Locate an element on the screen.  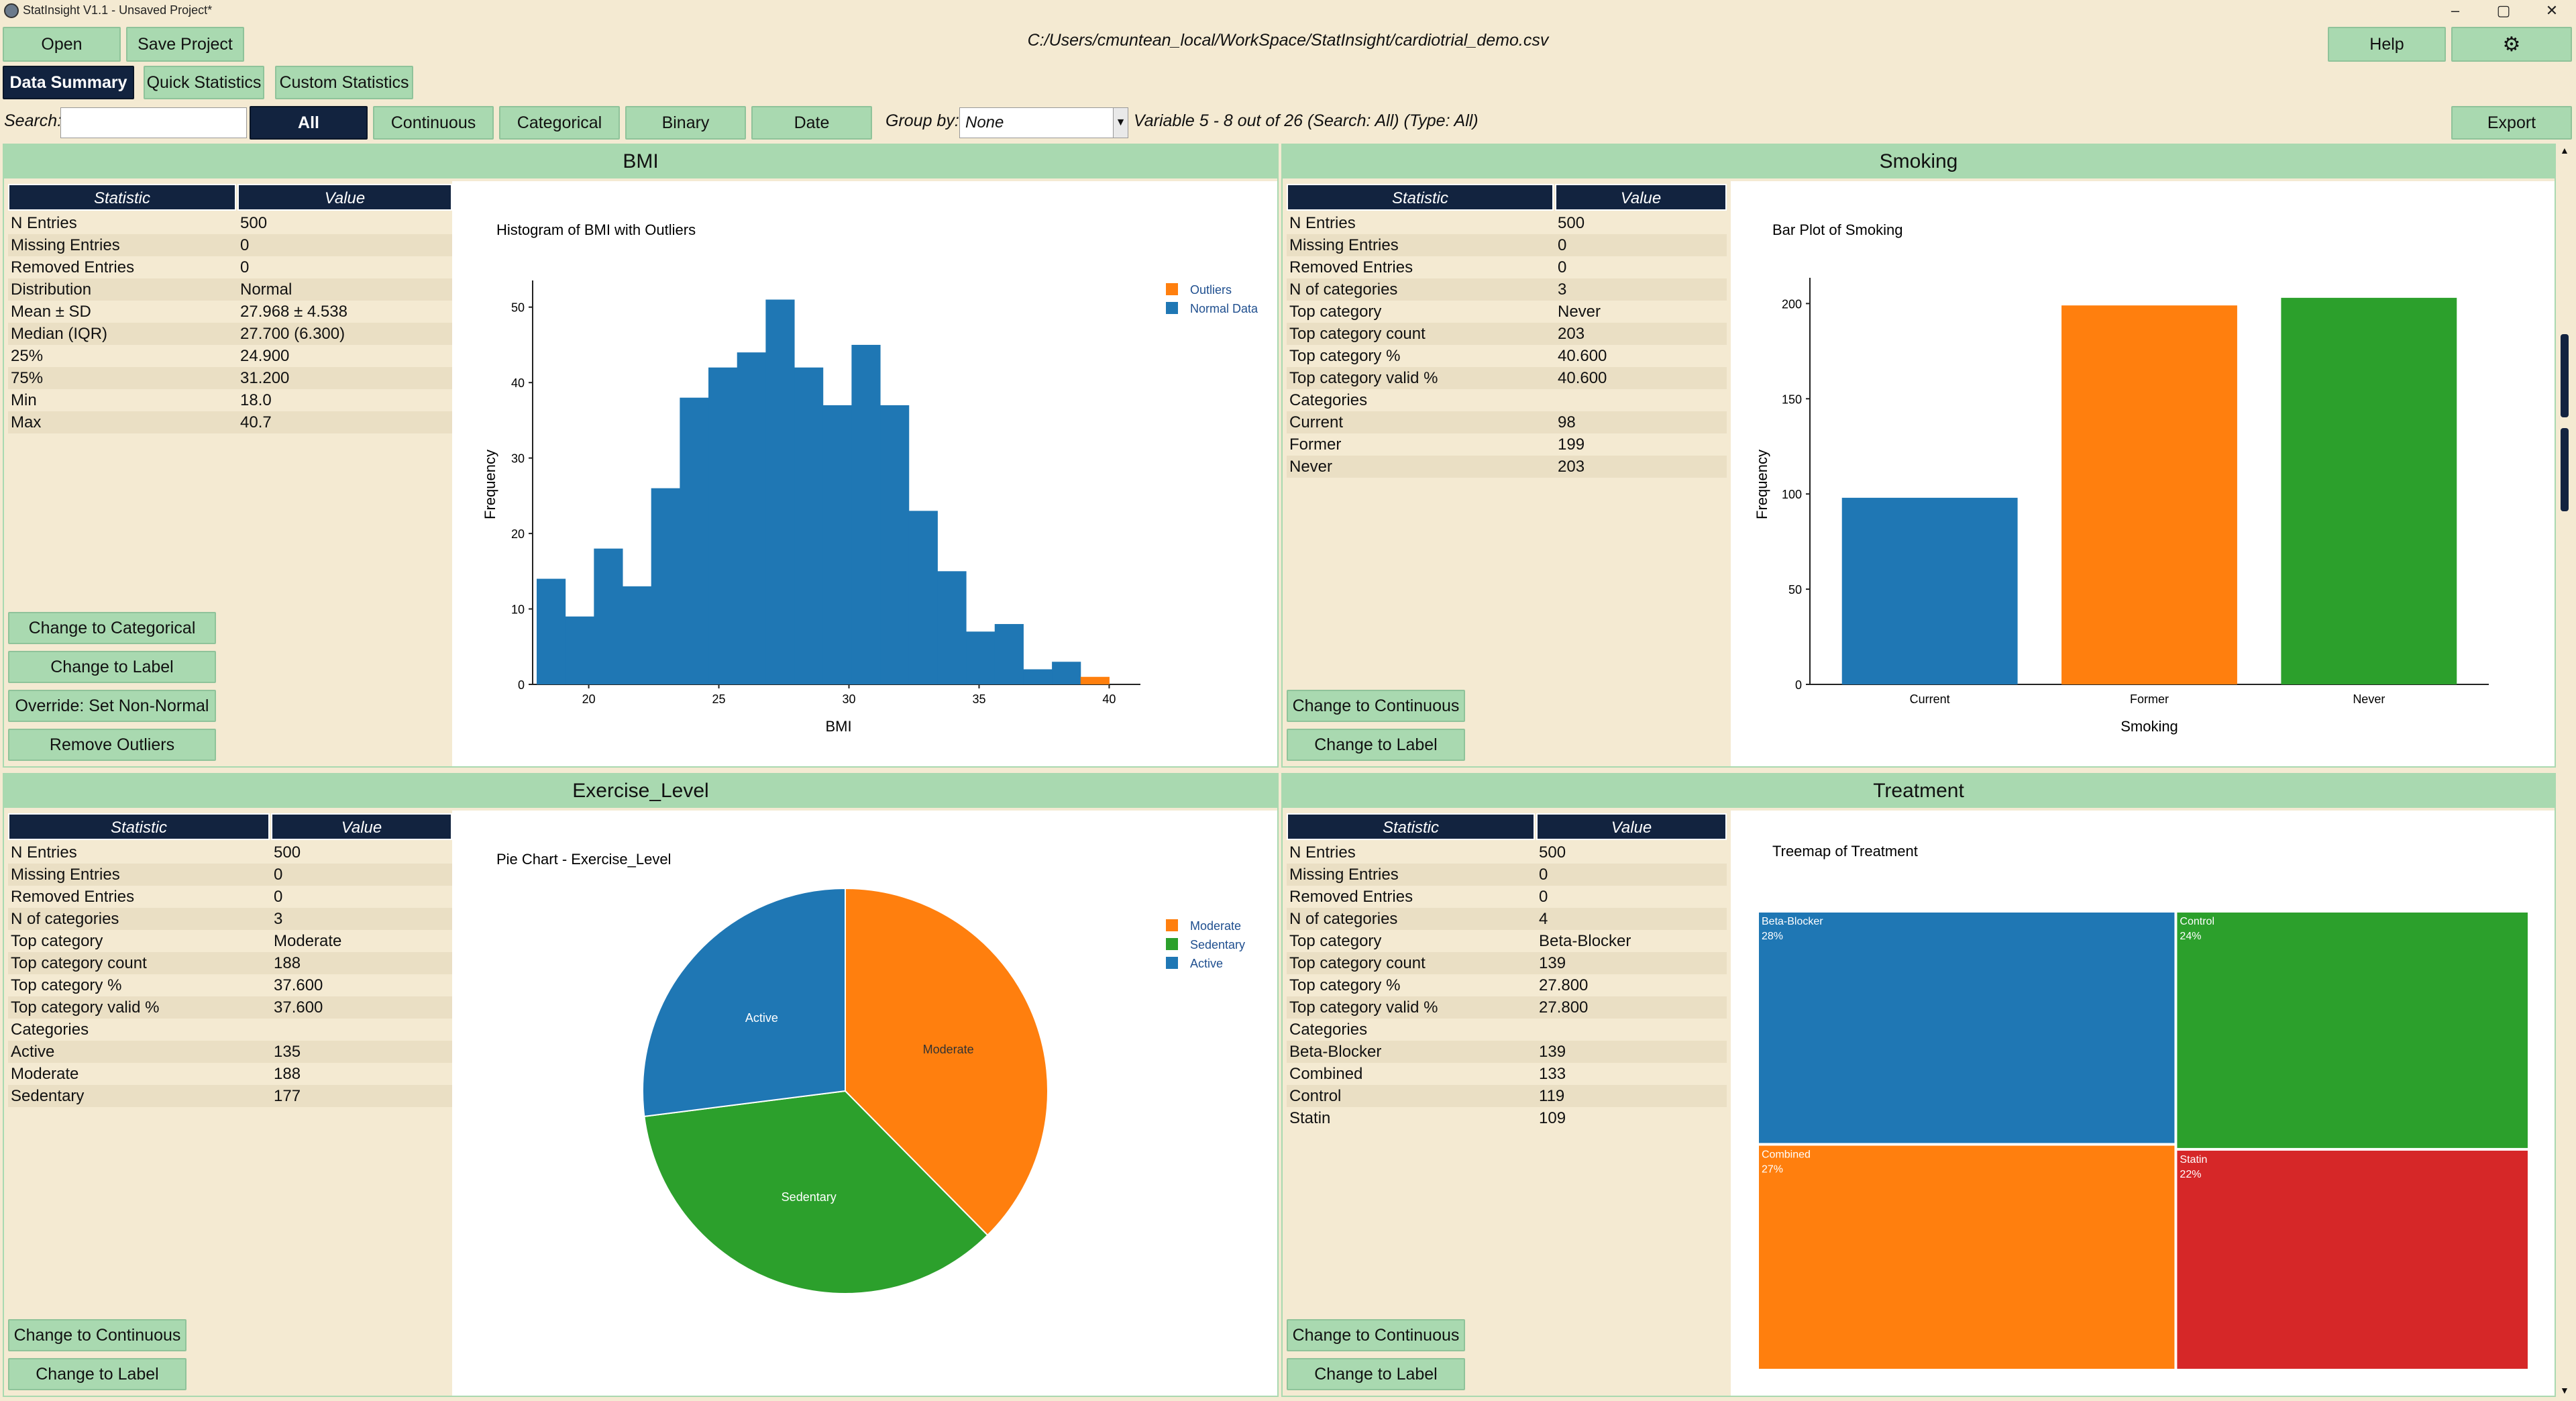
tab-data-summary: Data Summary is located at coordinates (68, 82).